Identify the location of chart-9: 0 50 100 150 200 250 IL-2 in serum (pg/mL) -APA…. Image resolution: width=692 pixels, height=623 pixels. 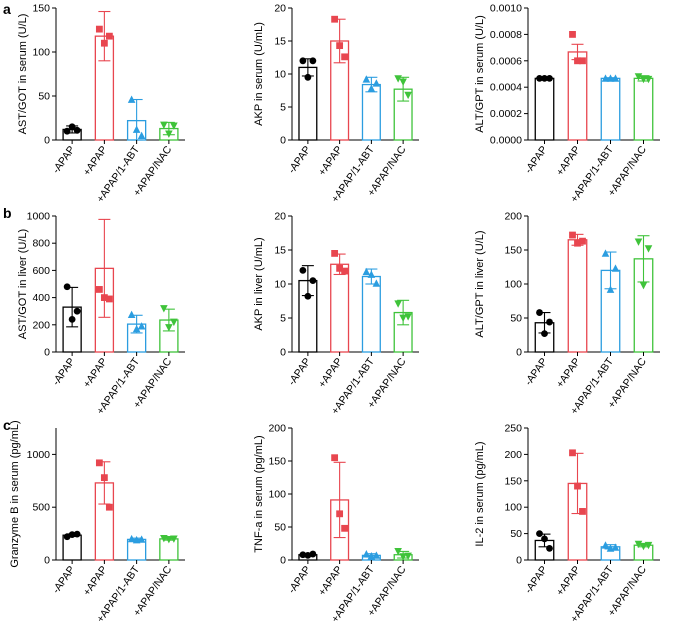
(567, 523).